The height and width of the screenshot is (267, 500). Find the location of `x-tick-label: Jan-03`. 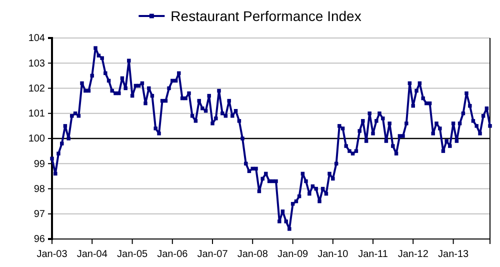

x-tick-label: Jan-03 is located at coordinates (52, 254).